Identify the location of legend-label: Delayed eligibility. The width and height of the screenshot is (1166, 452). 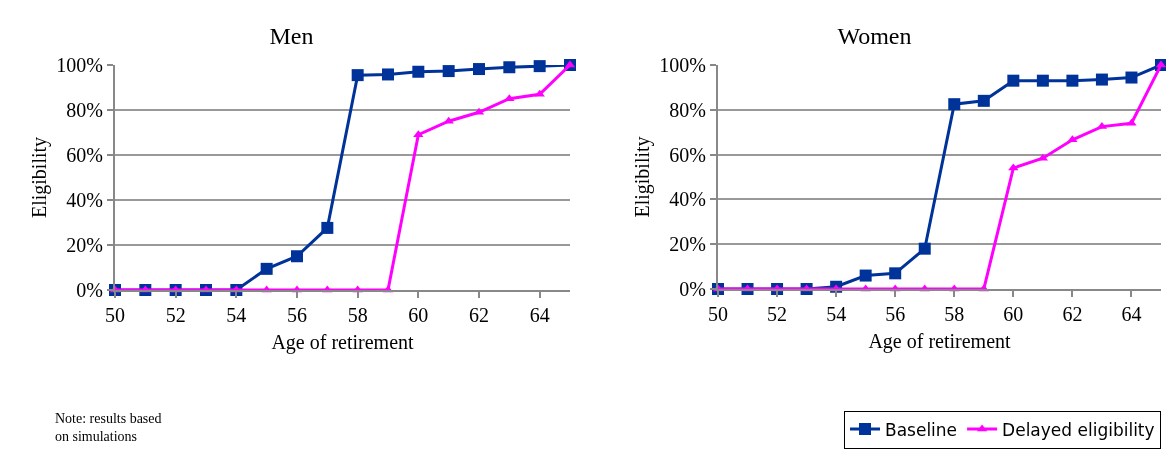
(1078, 429).